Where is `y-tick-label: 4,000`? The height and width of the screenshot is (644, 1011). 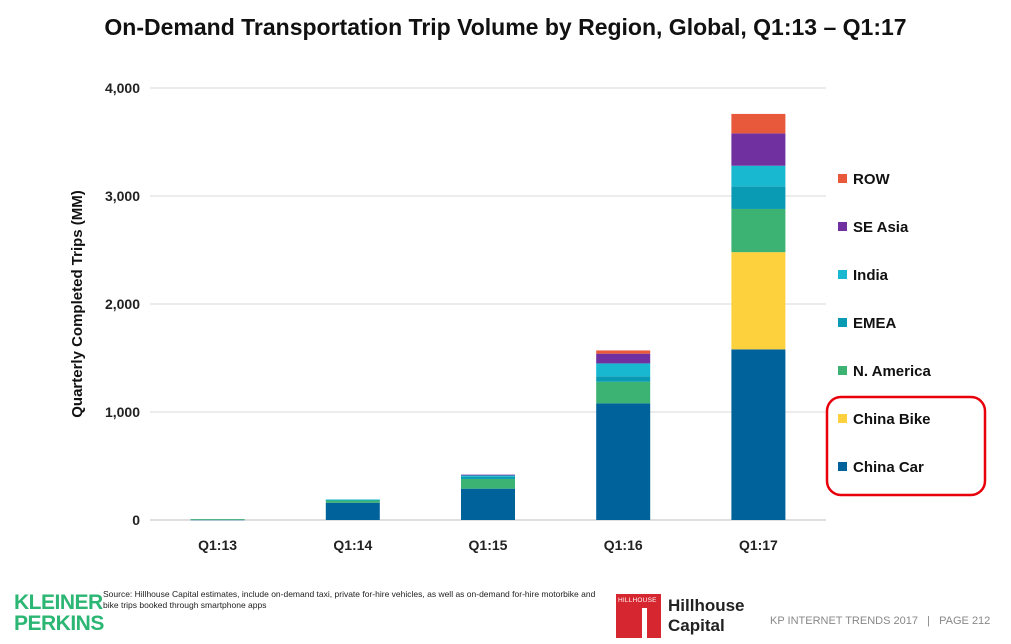
y-tick-label: 4,000 is located at coordinates (122, 88).